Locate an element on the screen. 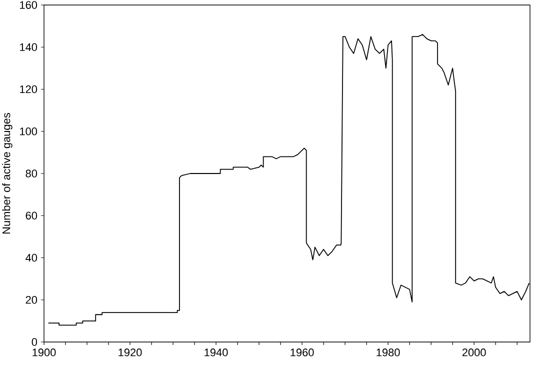 The width and height of the screenshot is (533, 371). x-tick-label: 1960 is located at coordinates (302, 352).